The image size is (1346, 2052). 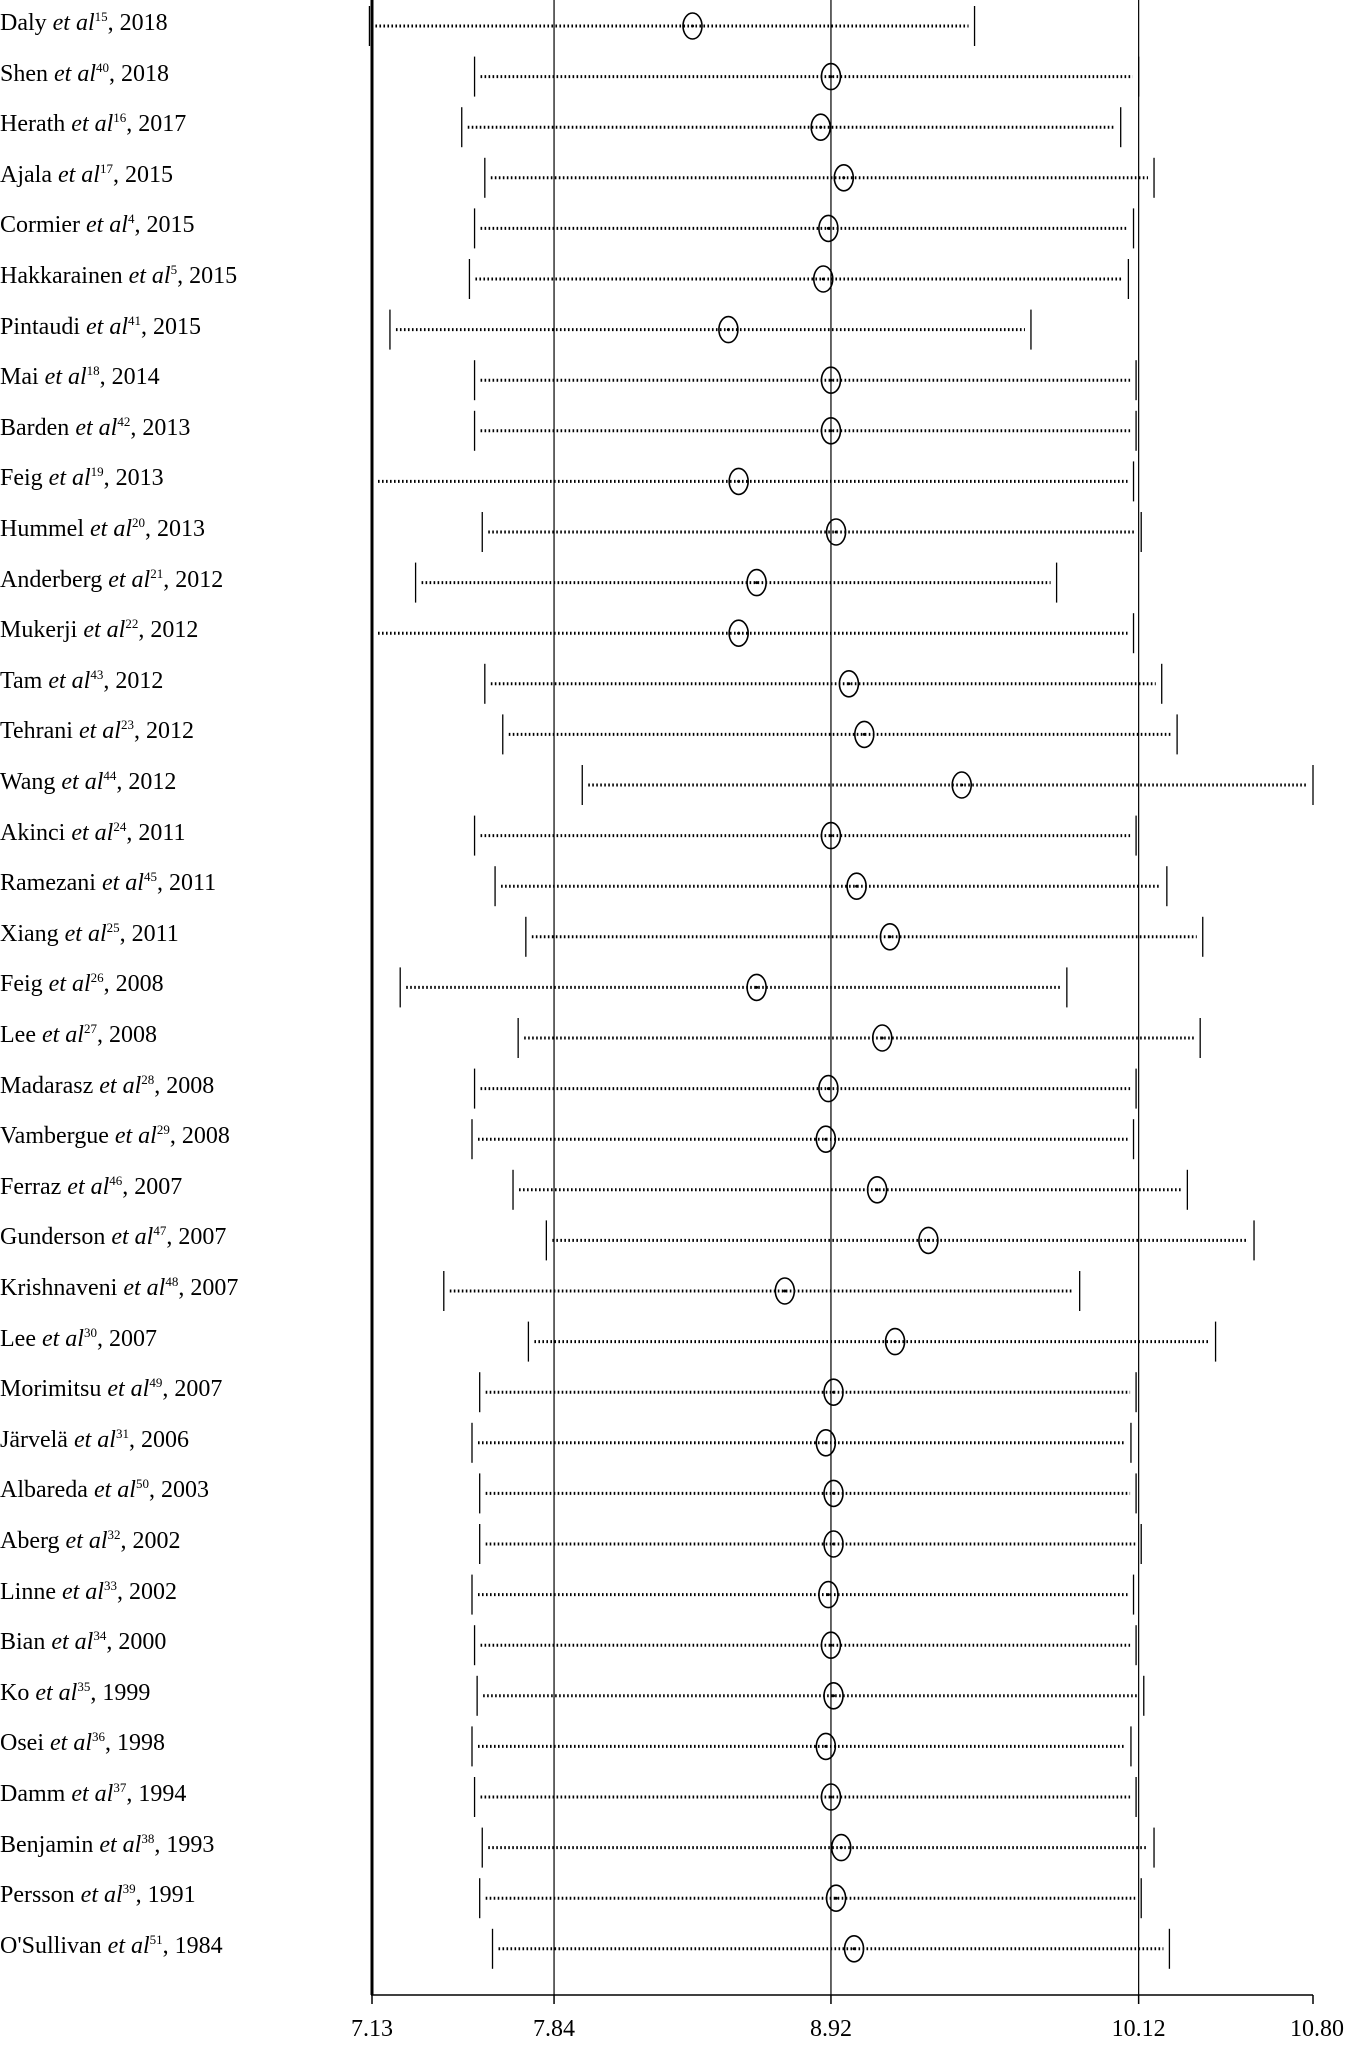 What do you see at coordinates (98, 1895) in the screenshot?
I see `study-label: Persson et al39, 1991` at bounding box center [98, 1895].